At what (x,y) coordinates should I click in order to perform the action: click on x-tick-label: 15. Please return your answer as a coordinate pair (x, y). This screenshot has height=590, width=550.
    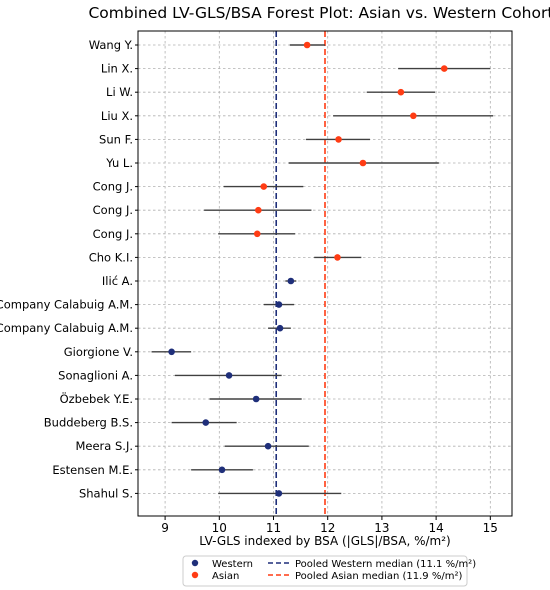
    Looking at the image, I should click on (490, 528).